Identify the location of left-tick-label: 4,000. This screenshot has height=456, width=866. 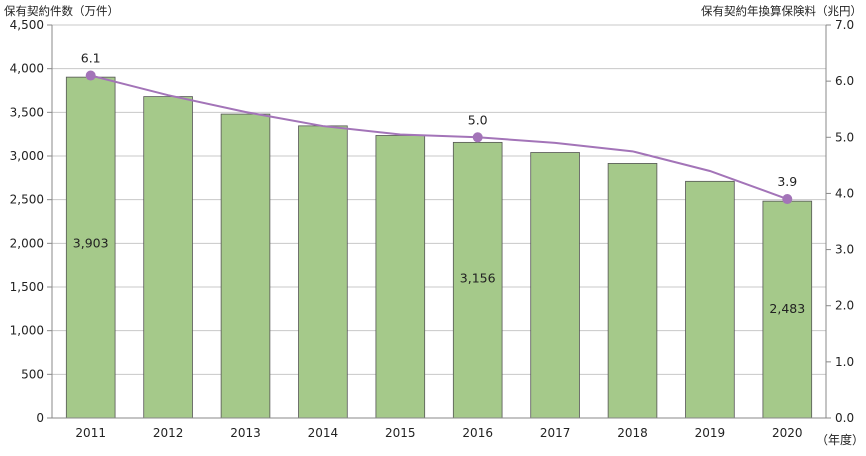
(27, 69).